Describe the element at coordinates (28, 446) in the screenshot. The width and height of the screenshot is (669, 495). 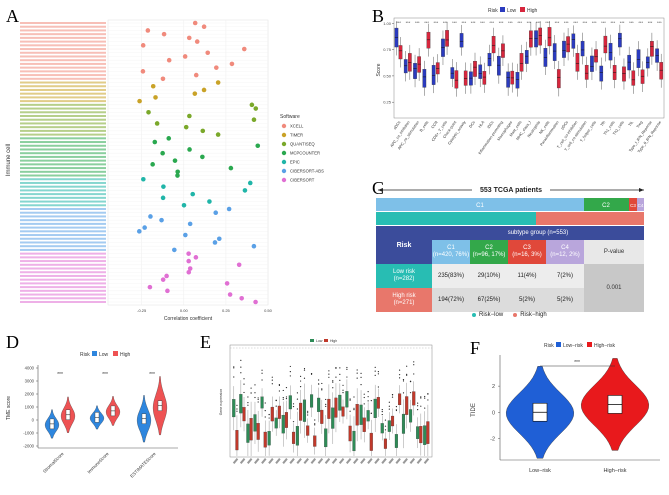
I see `panel-d-ytick: -2000` at that location.